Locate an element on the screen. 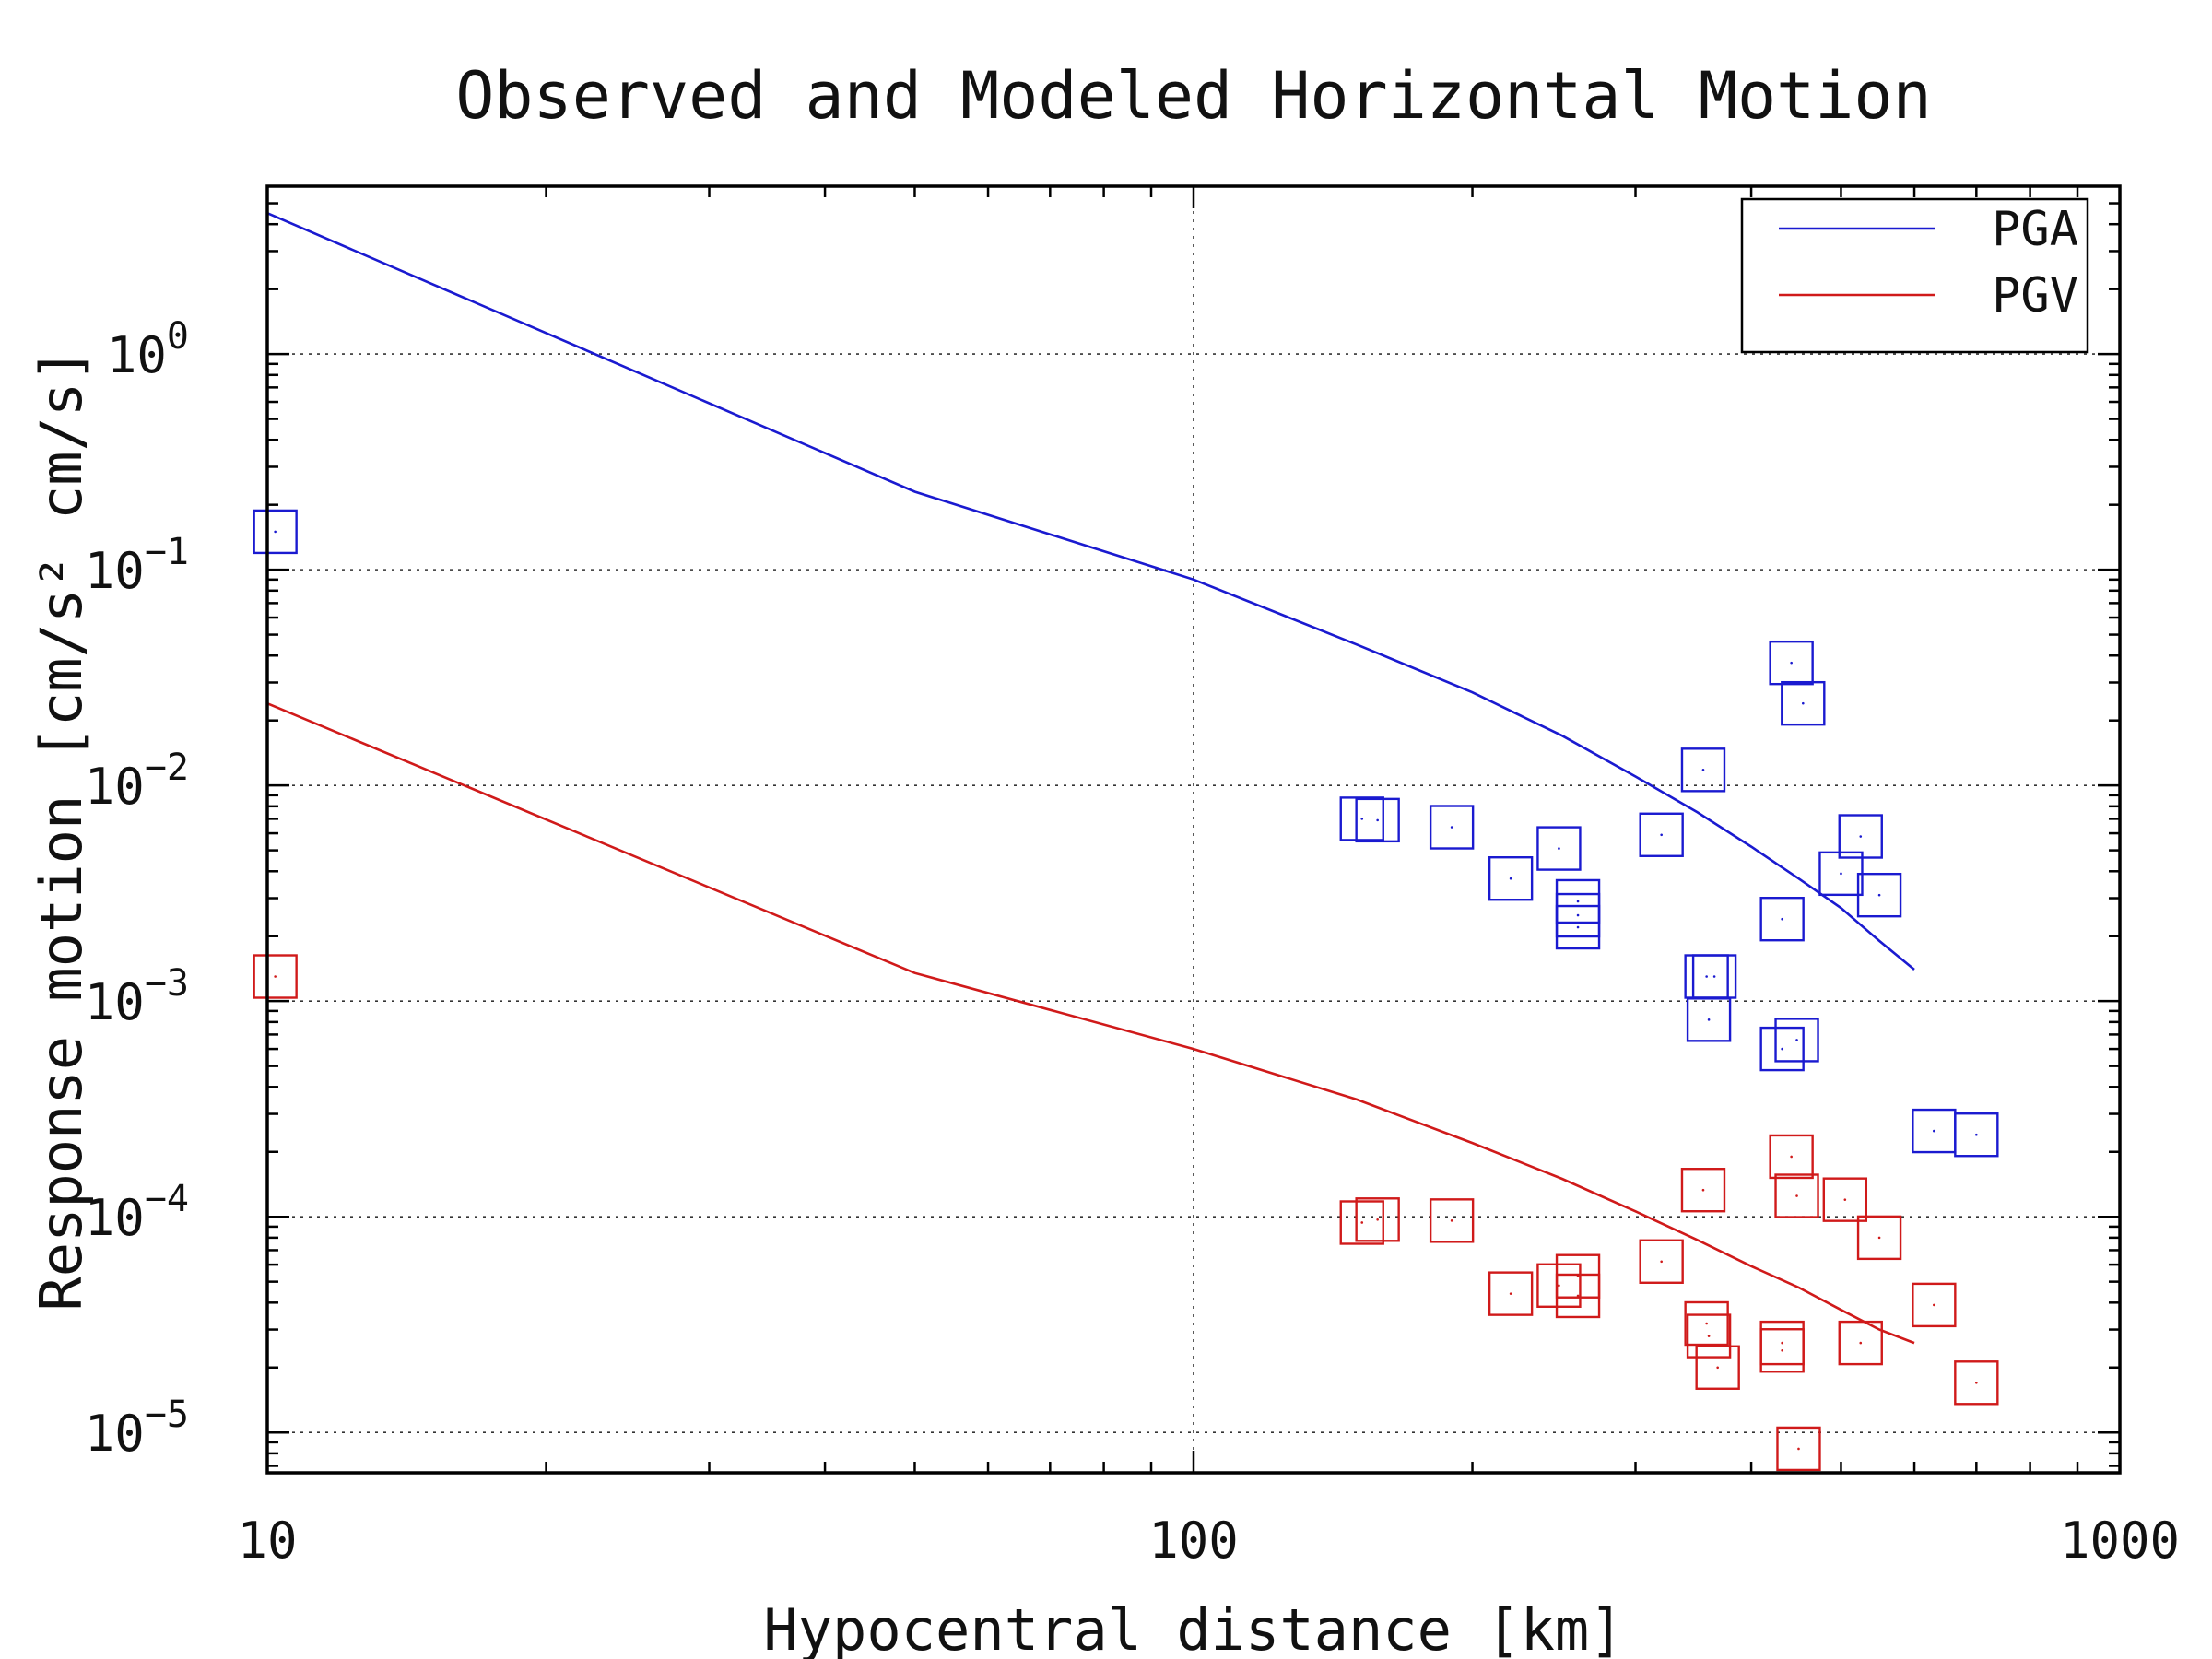  y-tick-label: 10⁻³ is located at coordinates (137, 996).